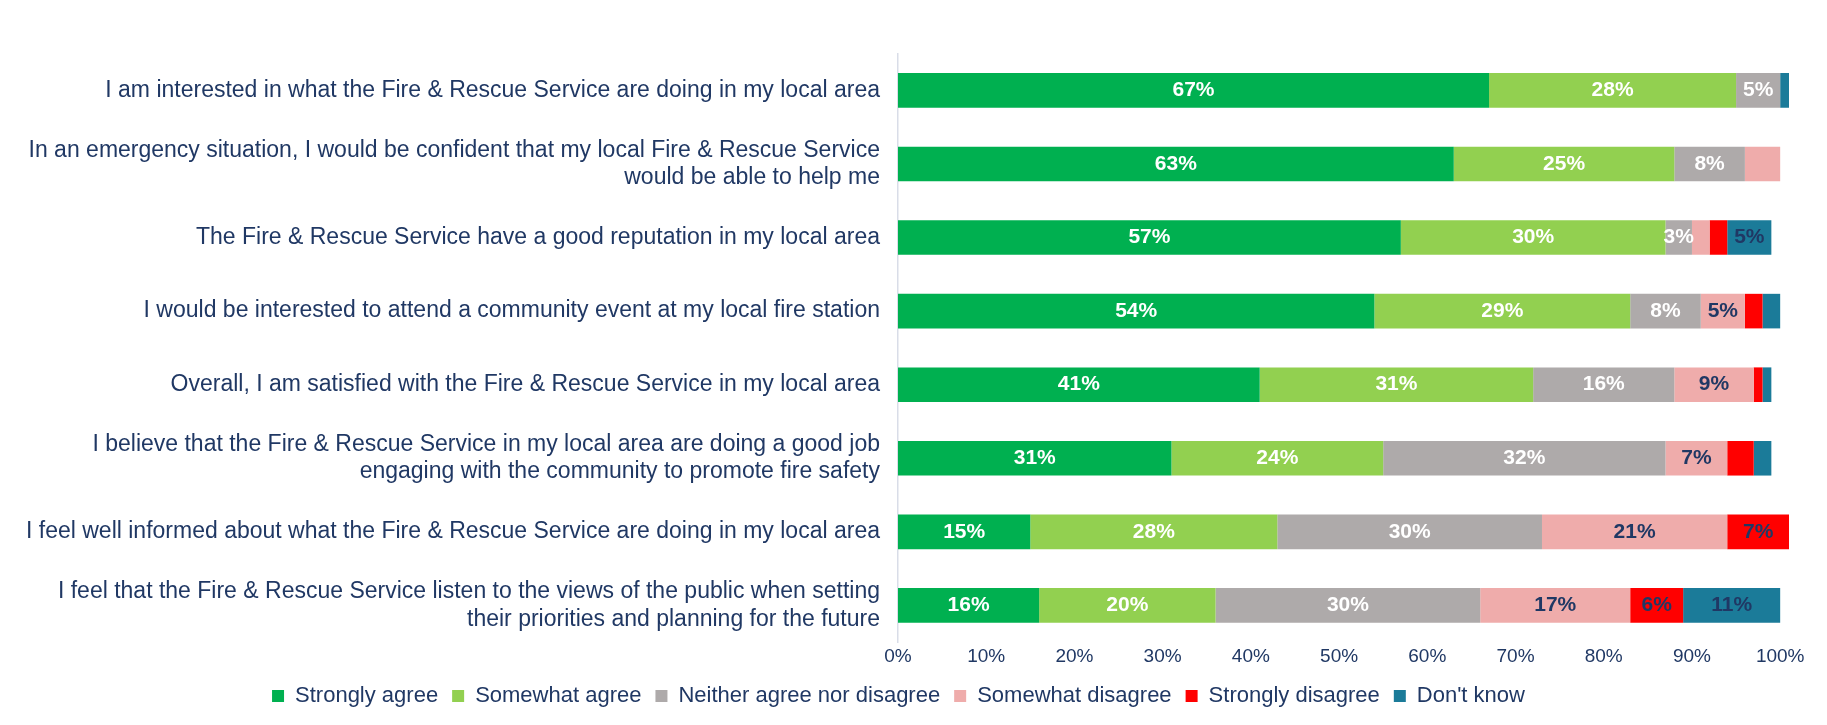 The height and width of the screenshot is (725, 1827). I want to click on legend-label: Don't know, so click(1471, 695).